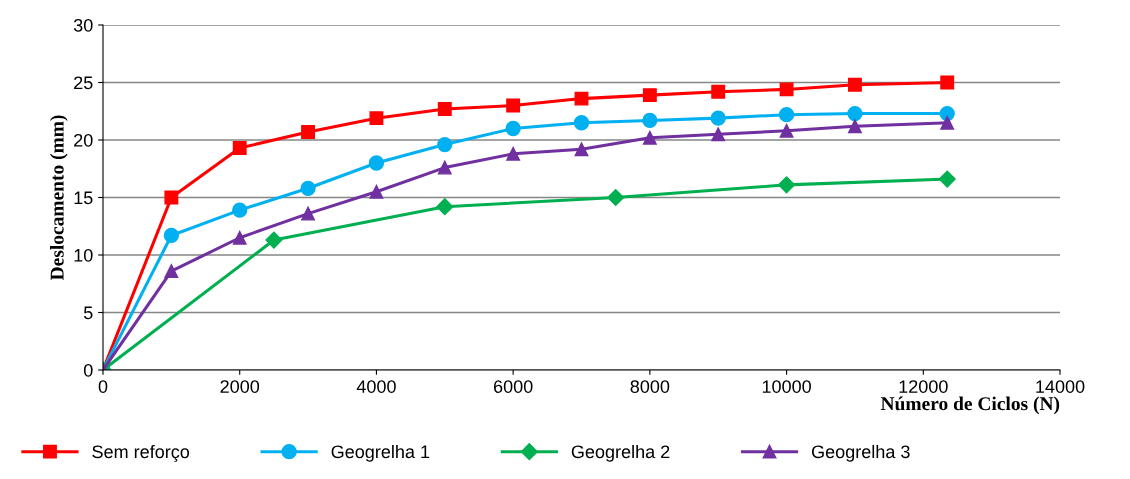  What do you see at coordinates (103, 386) in the screenshot?
I see `x-tick-label: 0` at bounding box center [103, 386].